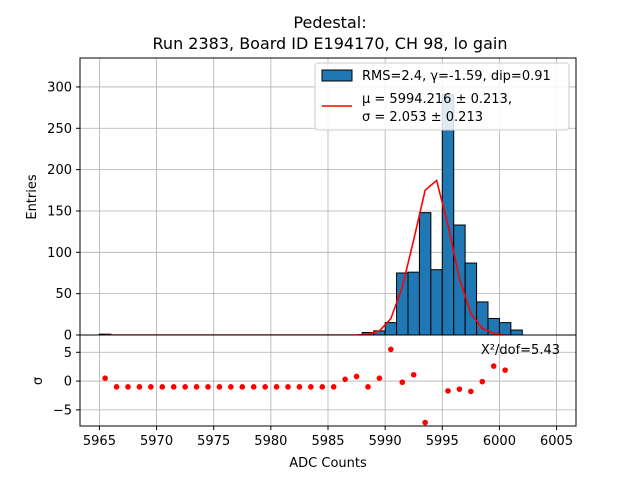 This screenshot has width=640, height=480. What do you see at coordinates (442, 441) in the screenshot?
I see `x-tick-label: 5995` at bounding box center [442, 441].